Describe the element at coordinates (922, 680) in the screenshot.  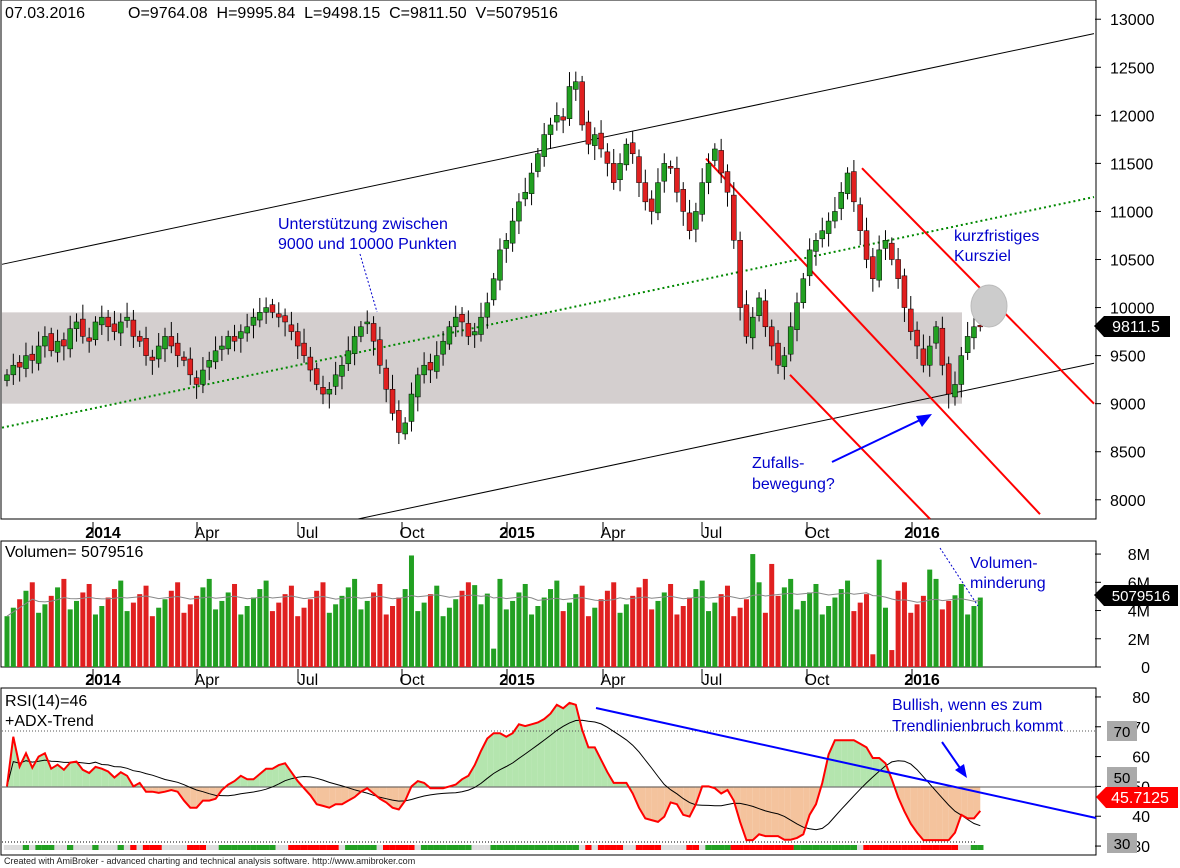
I see `volume-x-tick-label: 2016` at that location.